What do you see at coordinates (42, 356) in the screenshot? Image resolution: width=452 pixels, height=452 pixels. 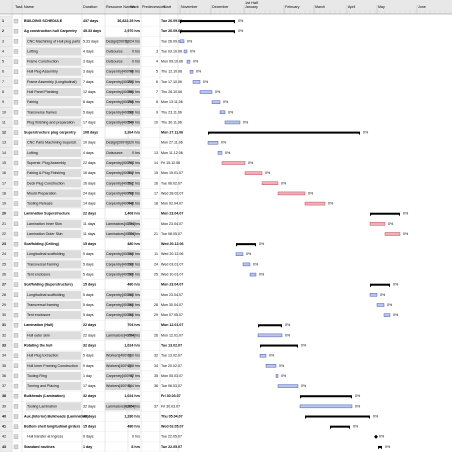 I see `task-name: Hull Plug Extraction` at bounding box center [42, 356].